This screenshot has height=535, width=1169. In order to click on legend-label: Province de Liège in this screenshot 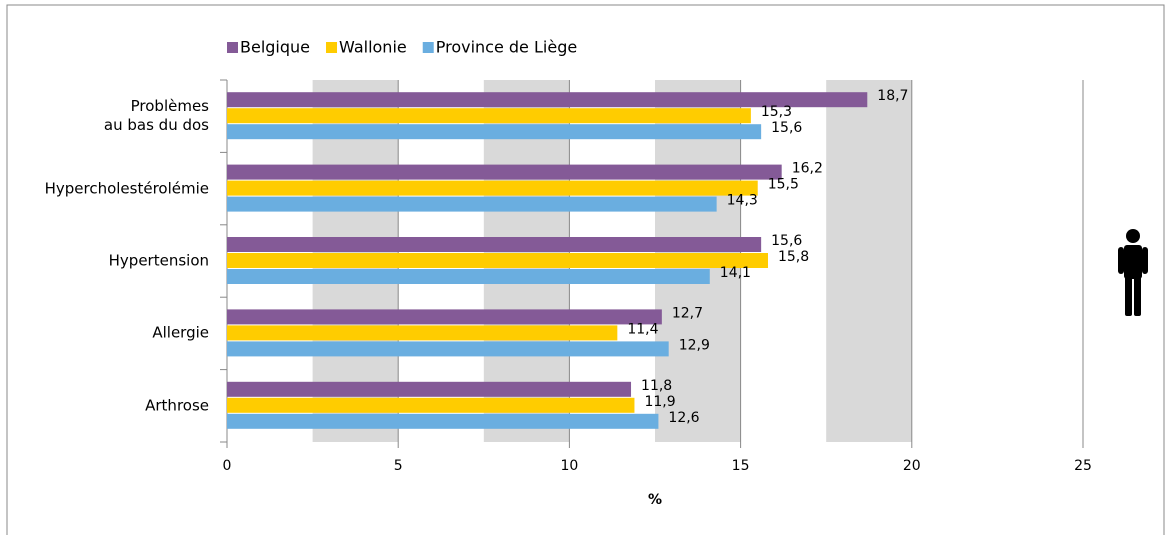, I will do `click(506, 47)`.